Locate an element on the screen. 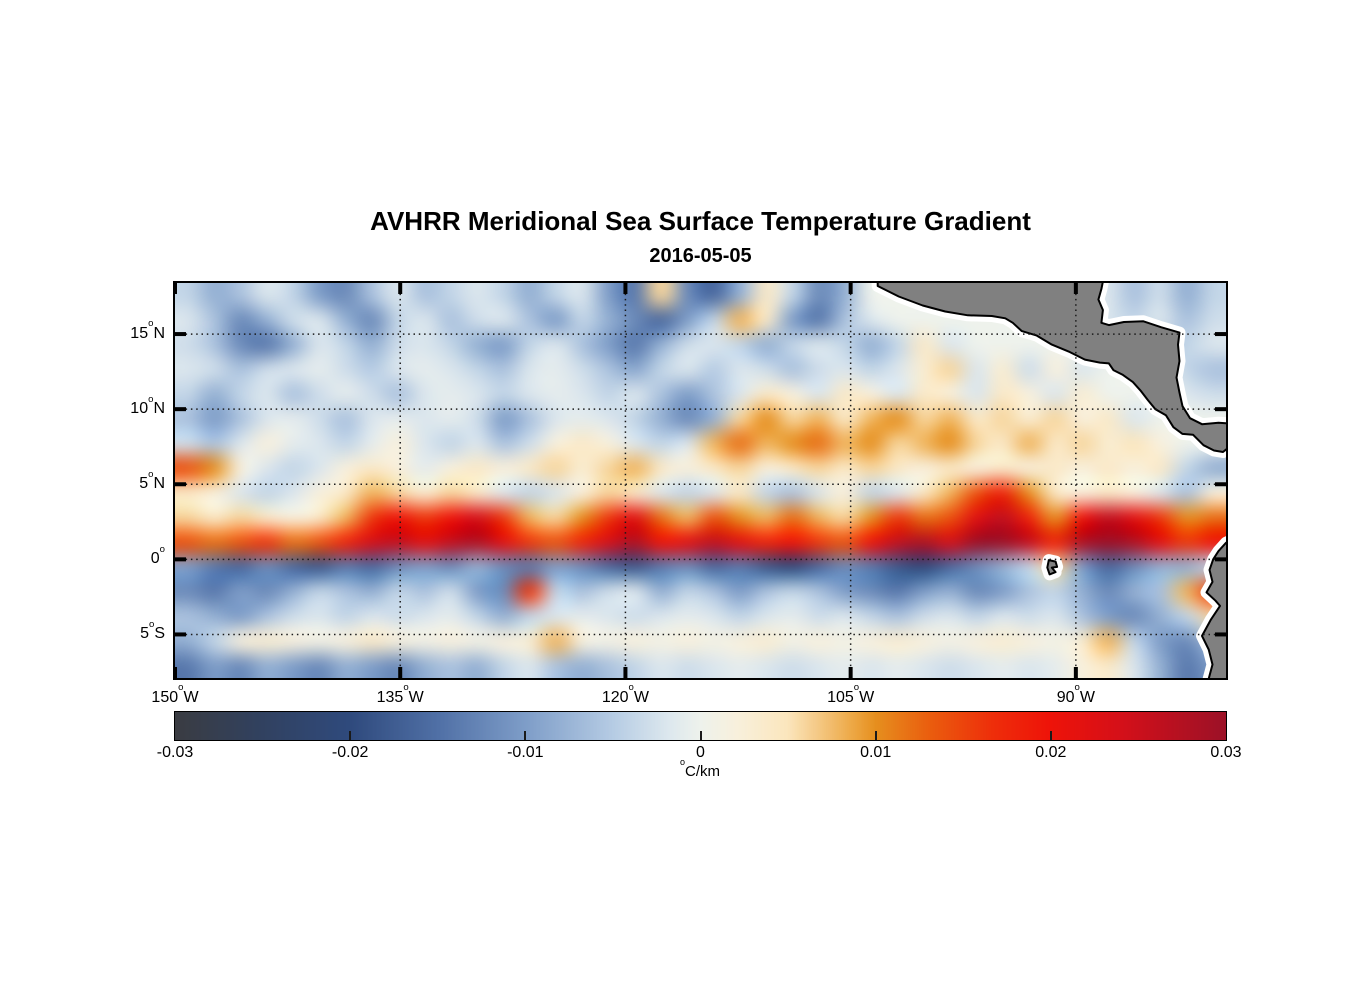 The width and height of the screenshot is (1356, 1000). y-axis-tick-label: 0o is located at coordinates (157, 555).